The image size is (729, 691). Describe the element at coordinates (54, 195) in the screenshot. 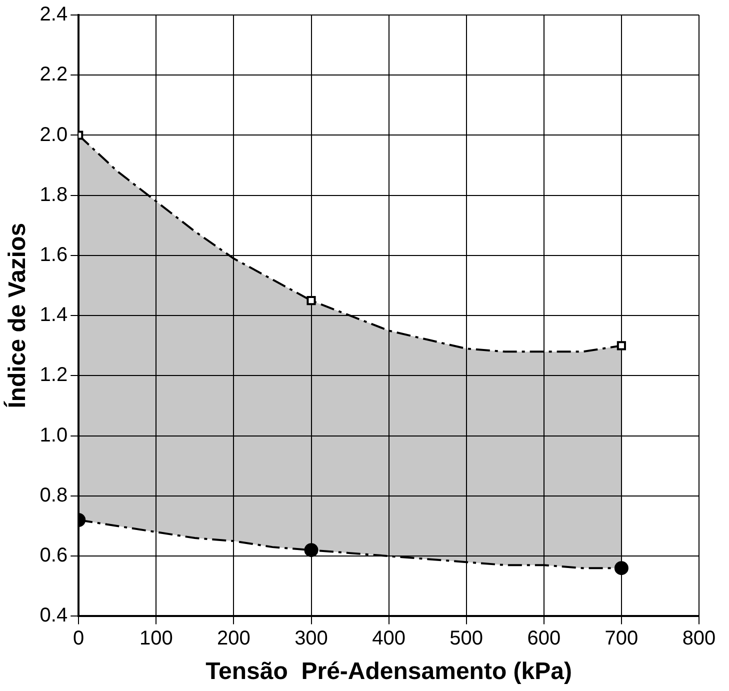

I see `y-tick-label: 1.8` at that location.